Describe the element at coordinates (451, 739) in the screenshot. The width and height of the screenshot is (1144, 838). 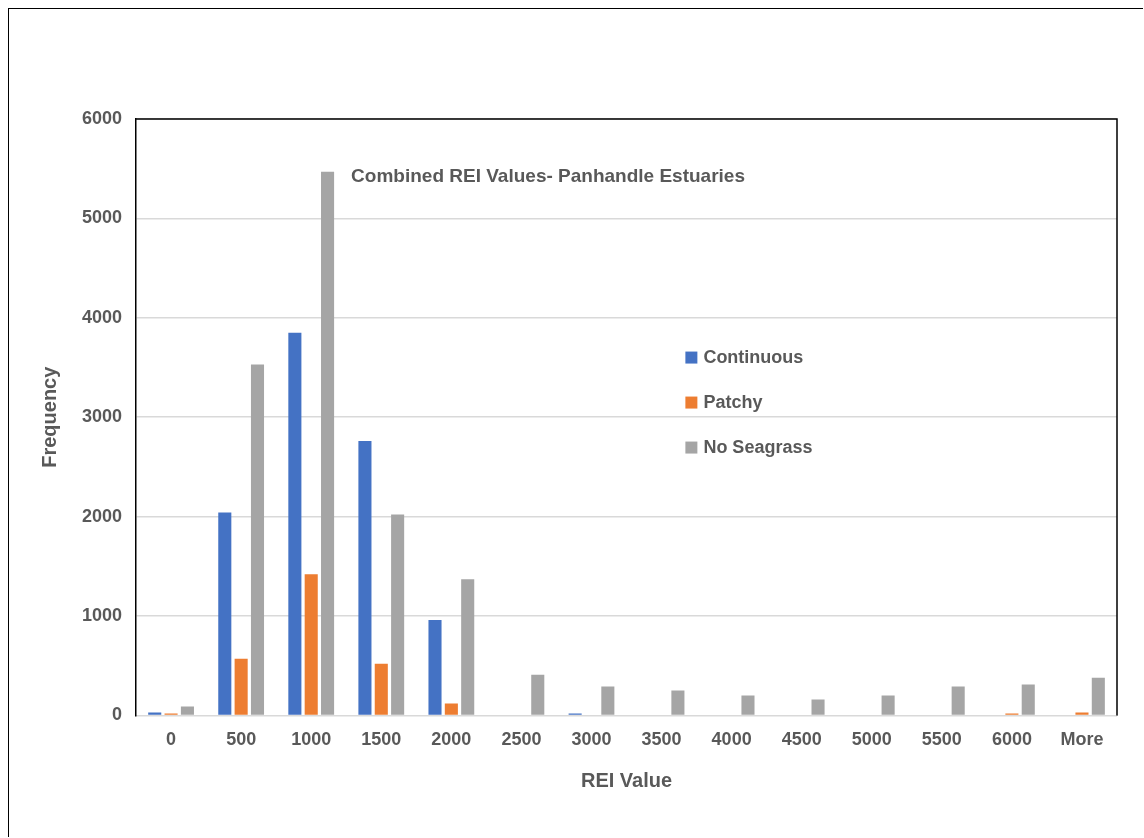
I see `x-tick-label: 2000` at that location.